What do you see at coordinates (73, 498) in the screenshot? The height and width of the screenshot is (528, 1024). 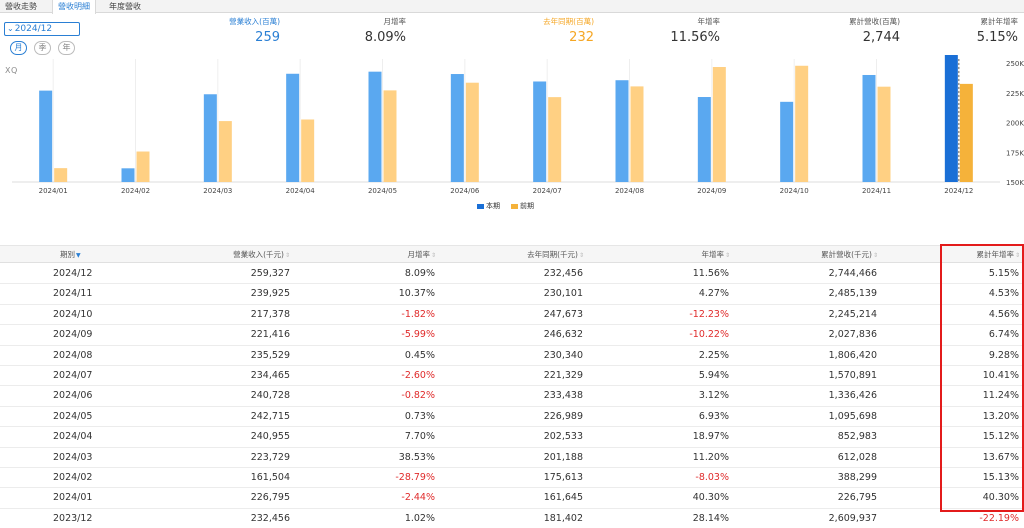 I see `cell-period: 2024/01` at bounding box center [73, 498].